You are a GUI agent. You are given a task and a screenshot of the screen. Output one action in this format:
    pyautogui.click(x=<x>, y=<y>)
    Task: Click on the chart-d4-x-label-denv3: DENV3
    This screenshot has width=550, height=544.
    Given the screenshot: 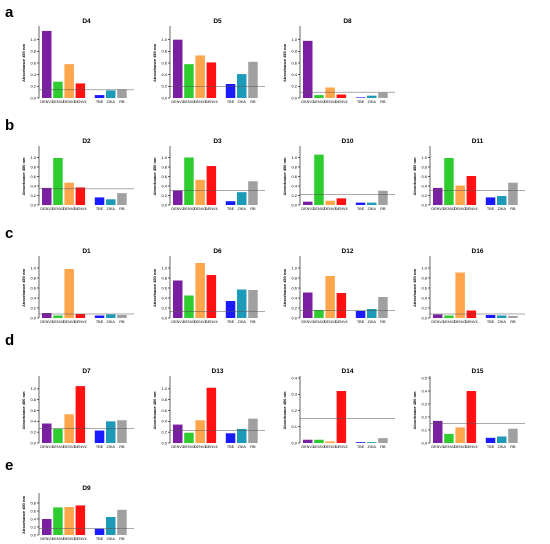 What is the action you would take?
    pyautogui.click(x=69, y=102)
    